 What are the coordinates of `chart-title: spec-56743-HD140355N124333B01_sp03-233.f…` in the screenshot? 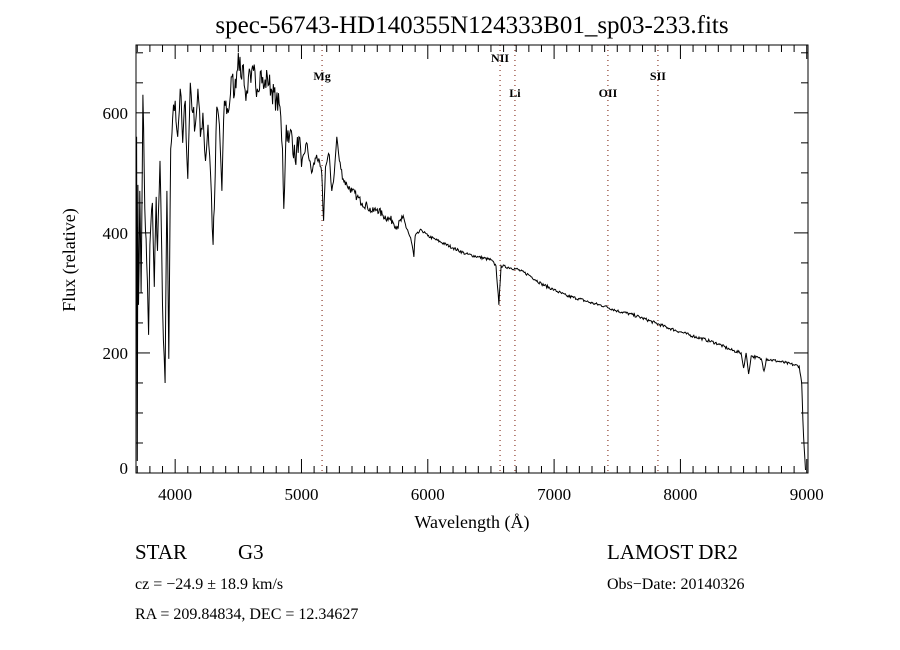 It's located at (471, 25).